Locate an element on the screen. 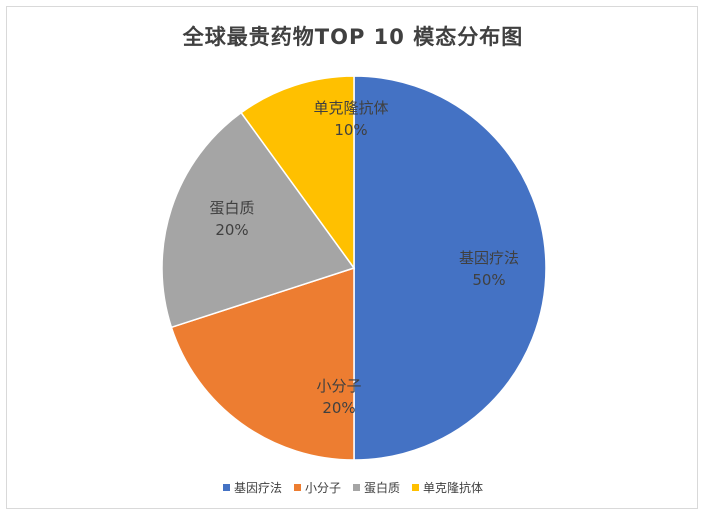 Image resolution: width=706 pixels, height=518 pixels. legend-label-2: 小分子 is located at coordinates (322, 488).